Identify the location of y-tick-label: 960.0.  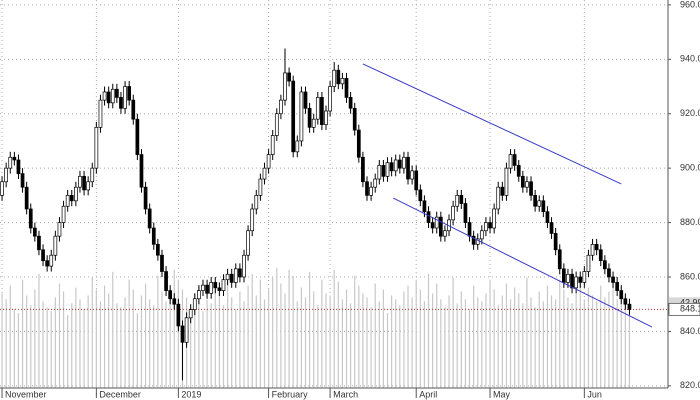
(690, 4).